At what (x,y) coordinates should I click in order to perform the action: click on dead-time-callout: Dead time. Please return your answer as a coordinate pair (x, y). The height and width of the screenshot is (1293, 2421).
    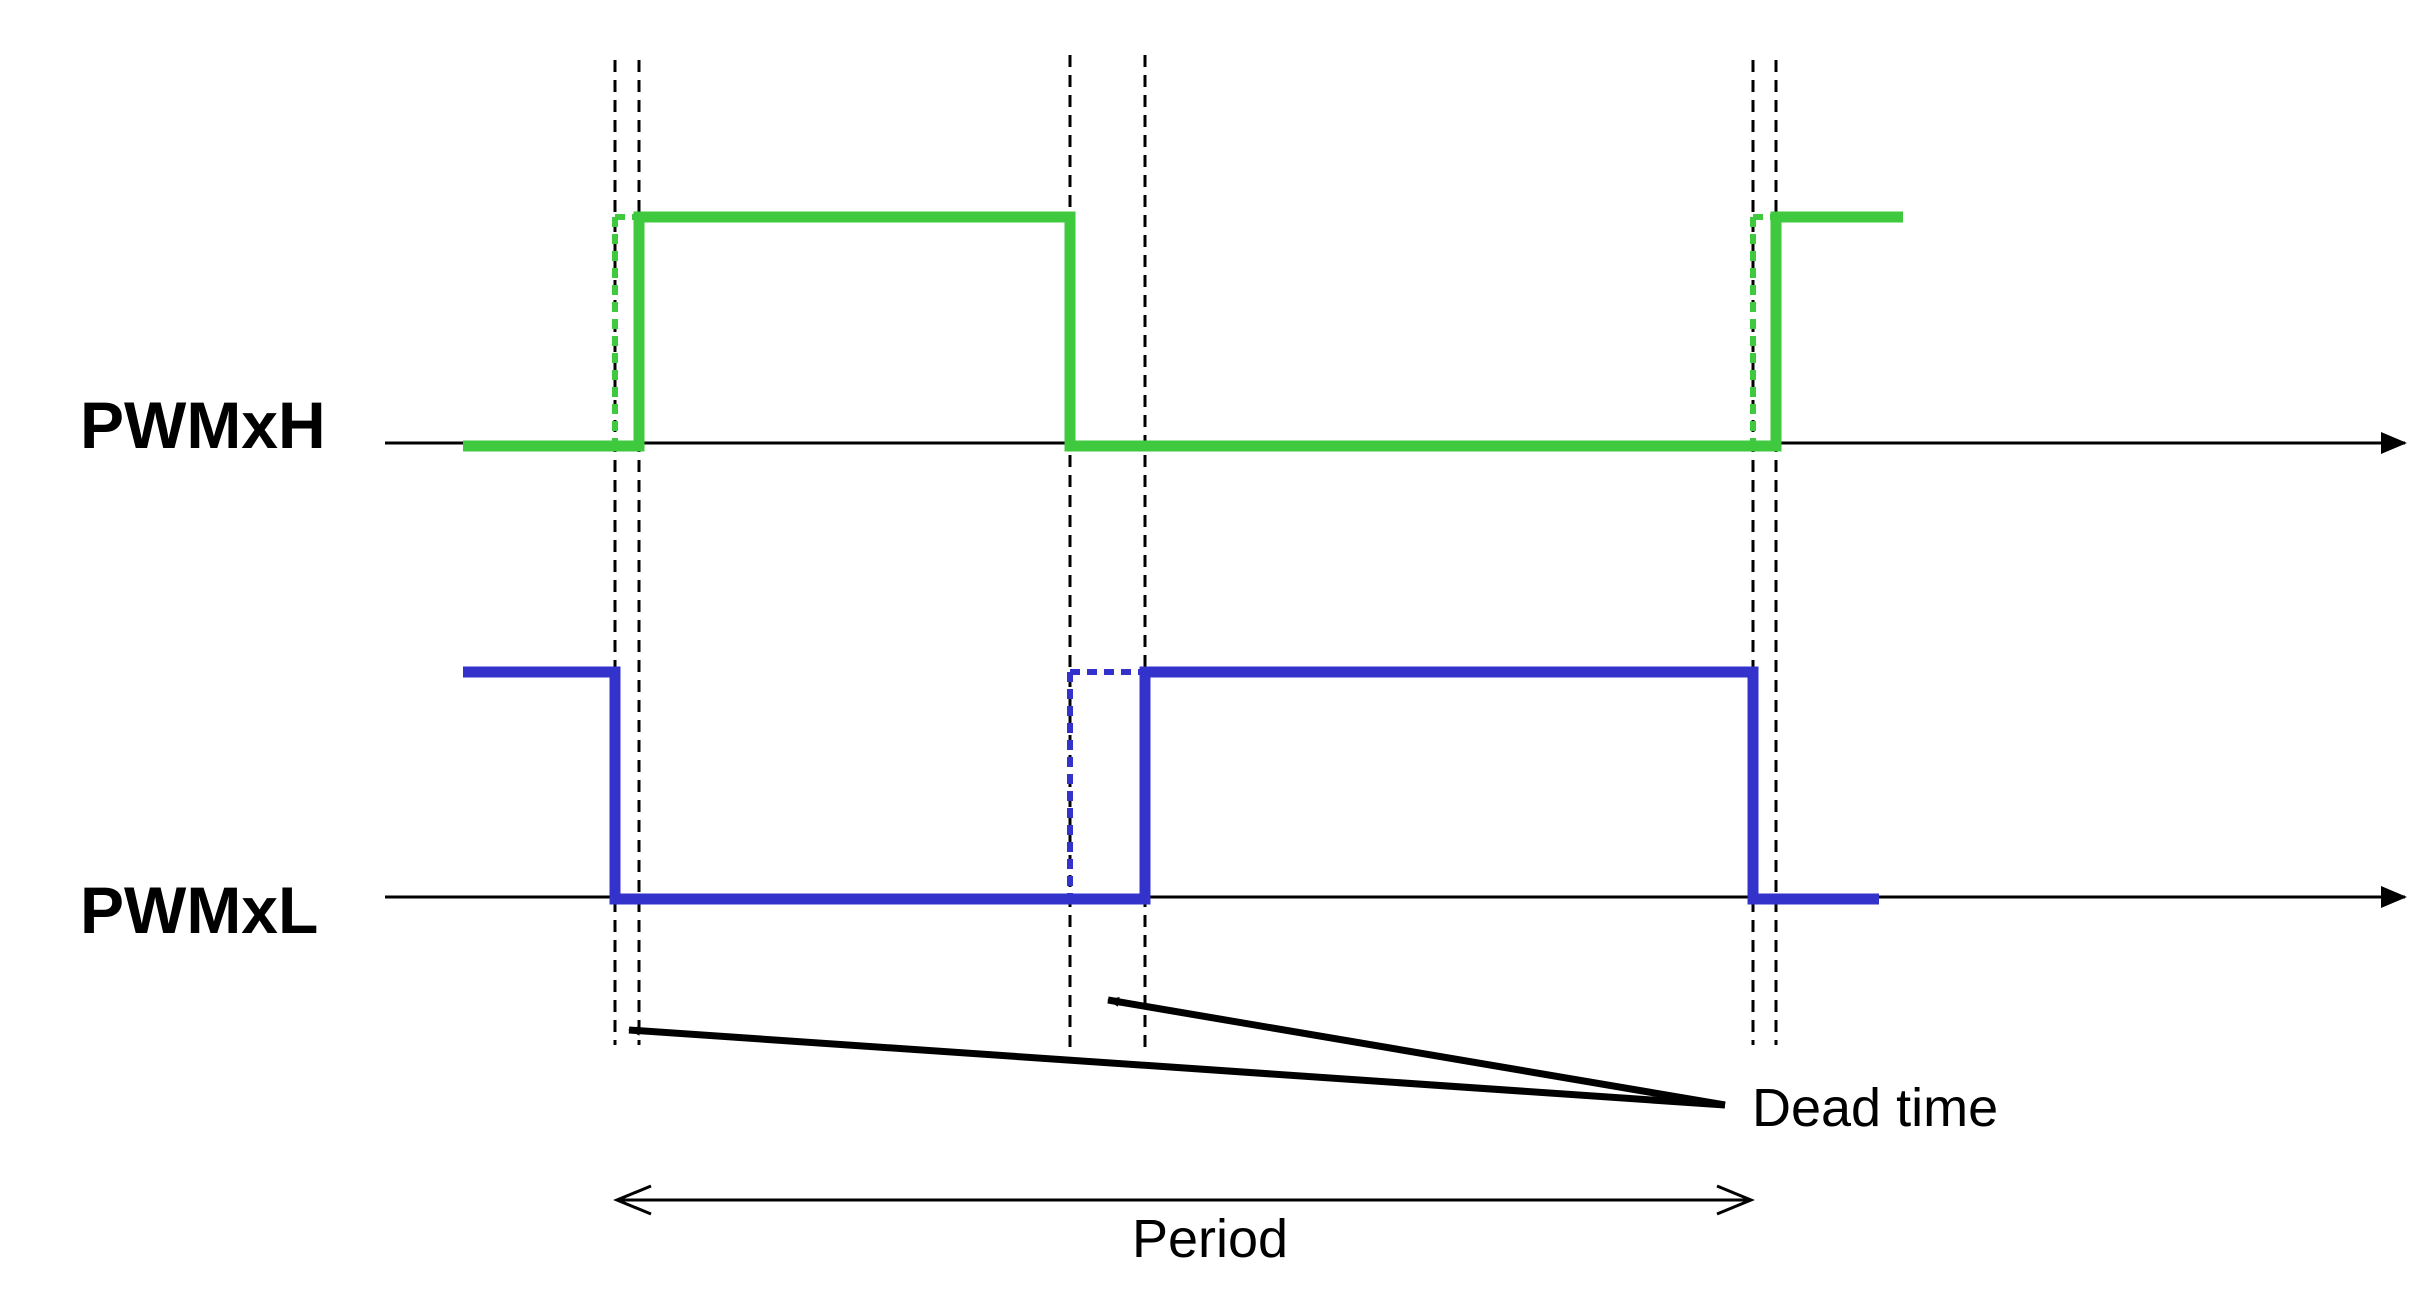
    Looking at the image, I should click on (1313, 1067).